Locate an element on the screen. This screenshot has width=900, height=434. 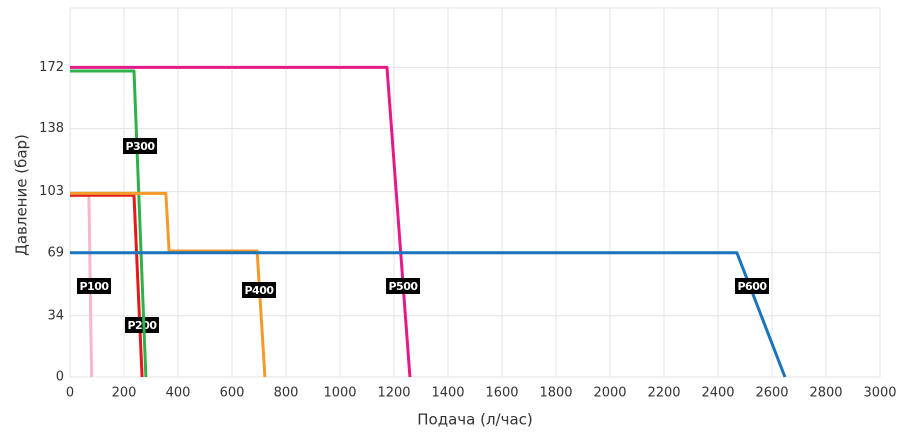
x-tick-label: 1400 is located at coordinates (447, 393).